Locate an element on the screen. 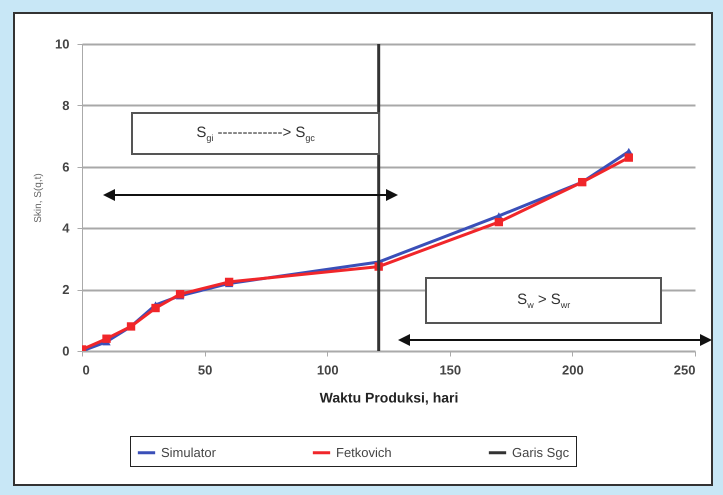 Image resolution: width=723 pixels, height=495 pixels. x-tick-label: 100 is located at coordinates (327, 370).